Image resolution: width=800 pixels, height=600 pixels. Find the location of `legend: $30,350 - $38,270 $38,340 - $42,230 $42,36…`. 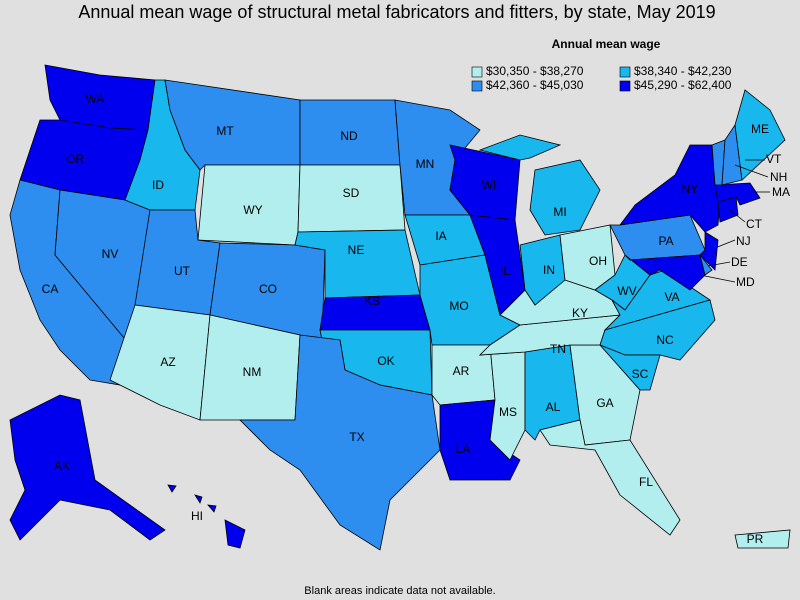

legend: $30,350 - $38,270 $38,340 - $42,230 $42,36… is located at coordinates (601, 78).